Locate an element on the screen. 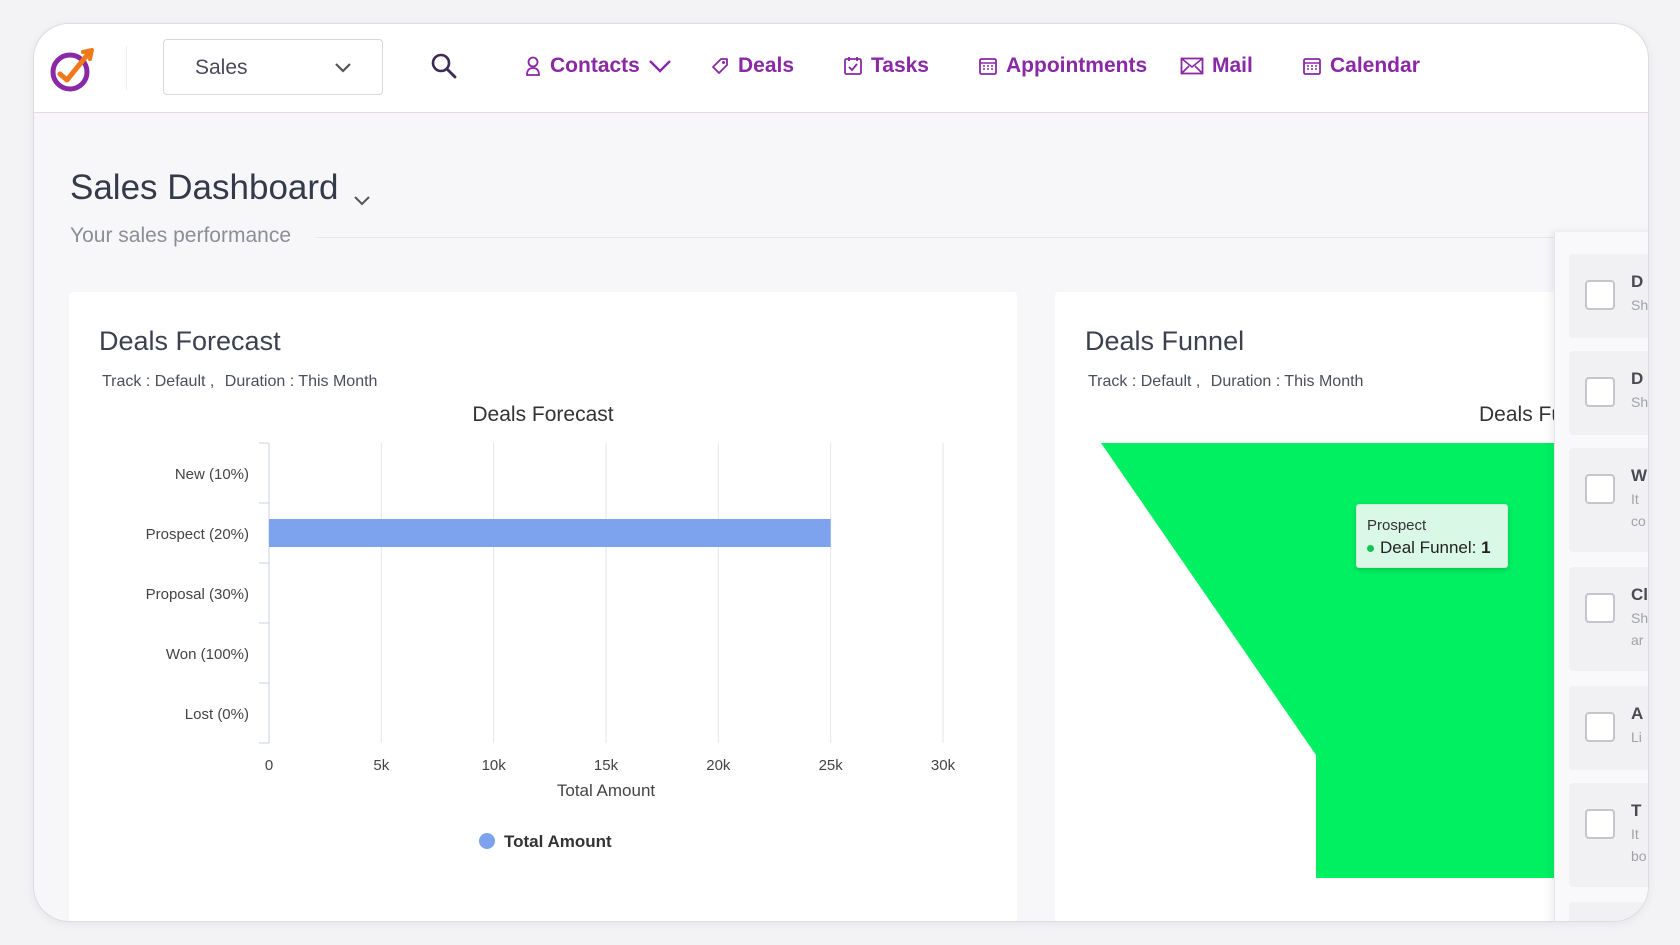  module-select: Sales is located at coordinates (273, 67).